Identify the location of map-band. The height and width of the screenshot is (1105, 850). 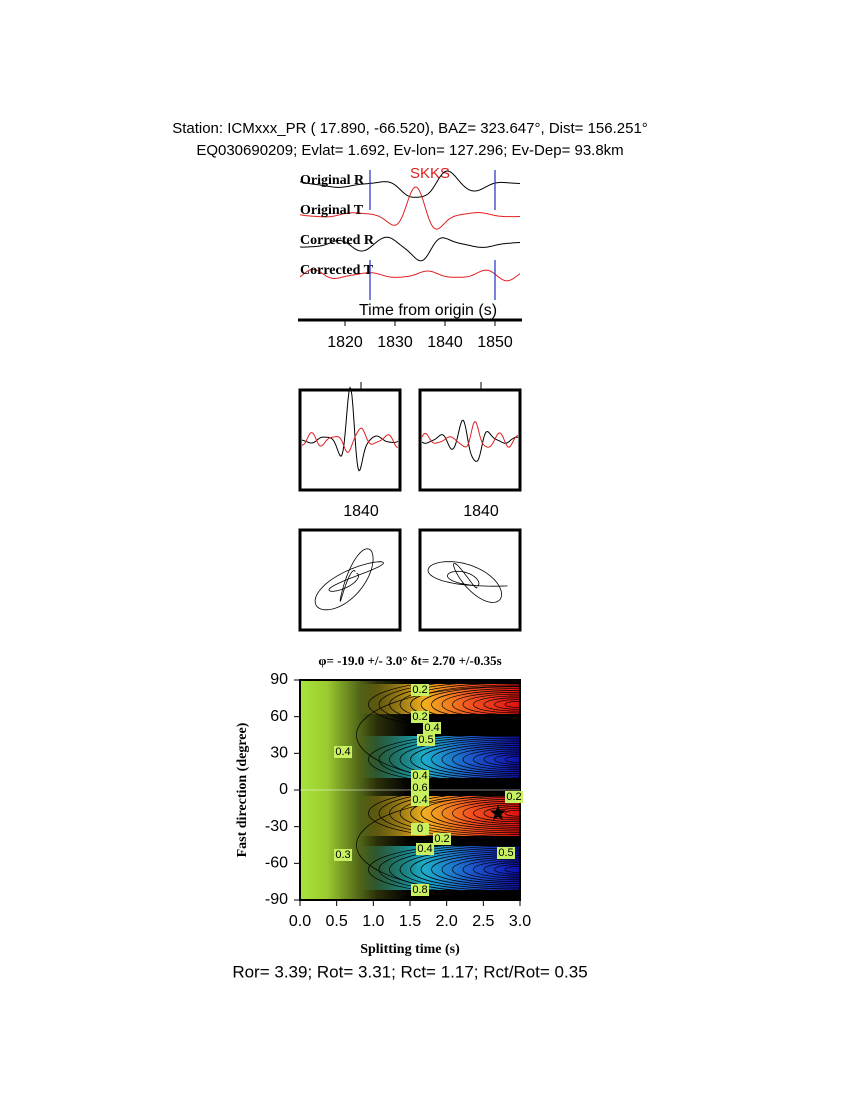
(440, 816).